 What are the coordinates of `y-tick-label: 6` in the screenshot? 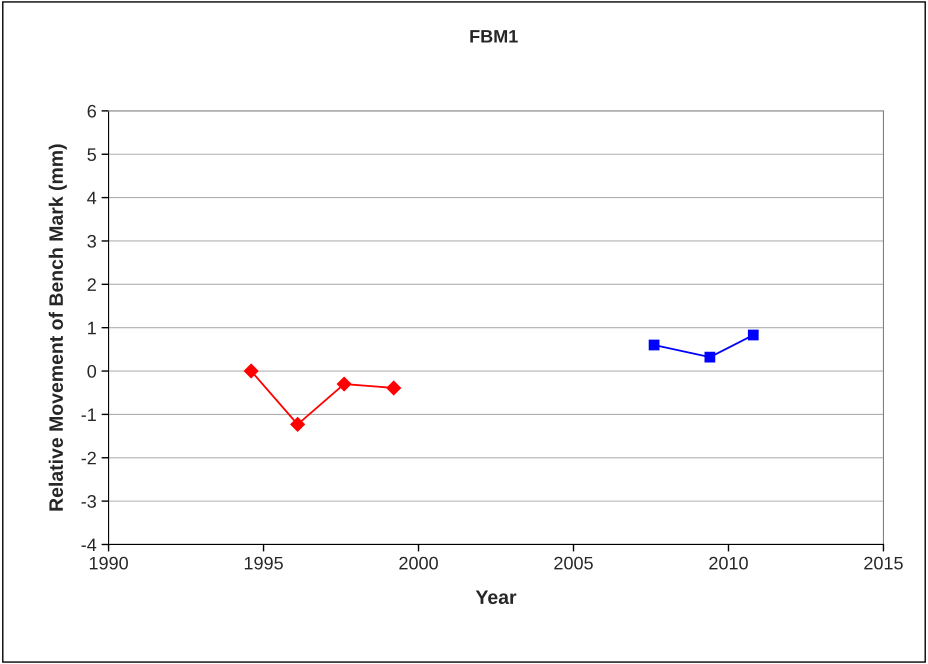 It's located at (92, 111).